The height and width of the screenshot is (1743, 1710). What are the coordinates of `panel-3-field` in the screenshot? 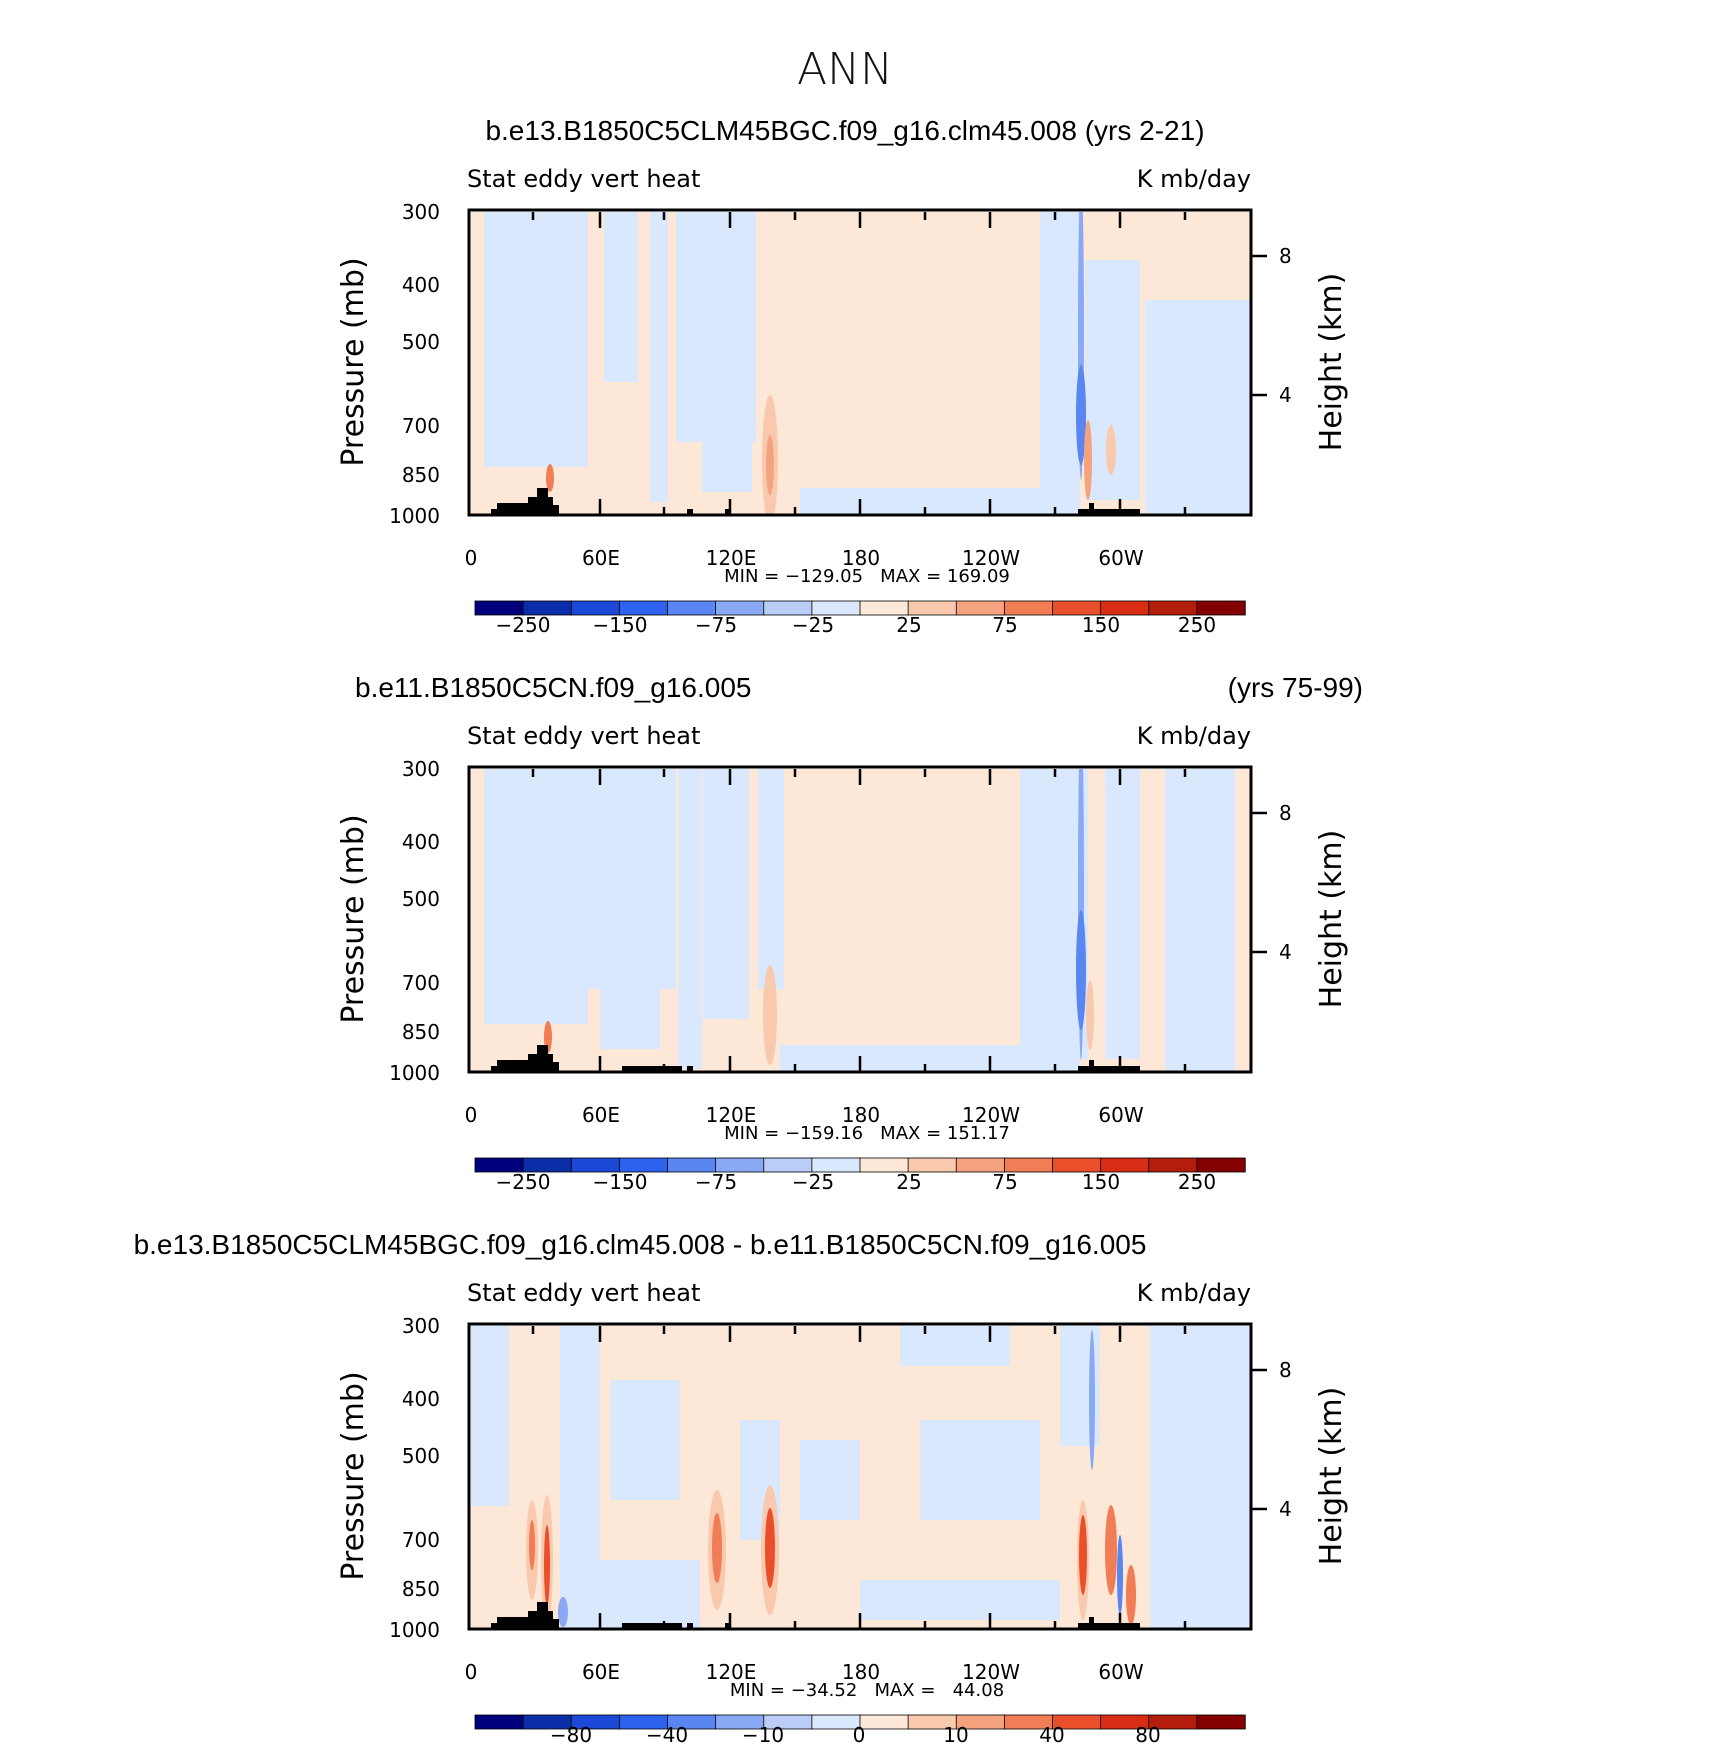 It's located at (861, 1477).